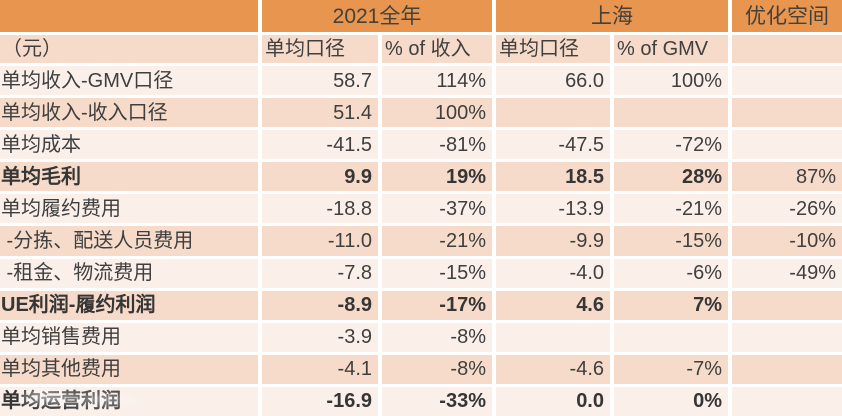 The width and height of the screenshot is (842, 416). Describe the element at coordinates (553, 305) in the screenshot. I see `value-cell: 4.6` at that location.